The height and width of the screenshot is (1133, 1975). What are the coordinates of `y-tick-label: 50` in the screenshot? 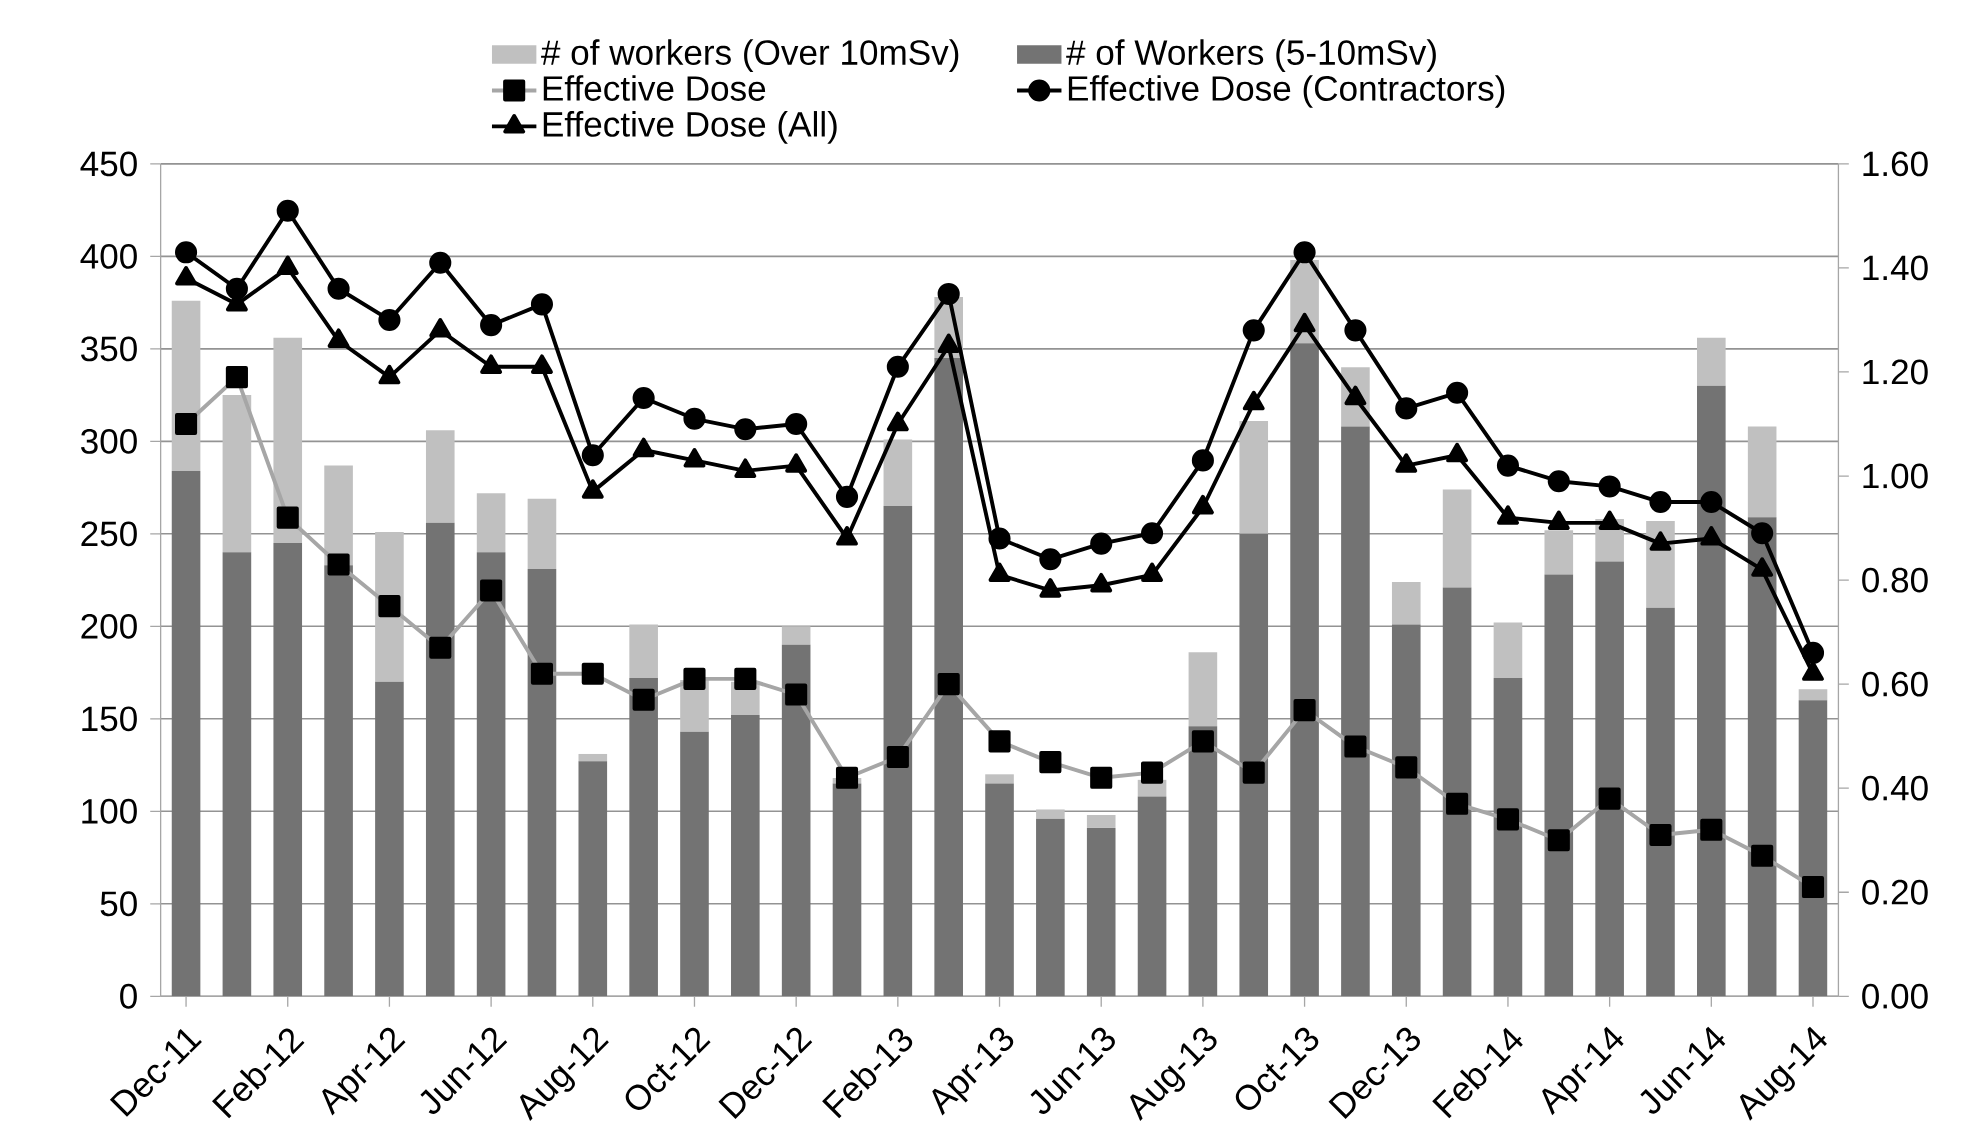 It's located at (118, 904).